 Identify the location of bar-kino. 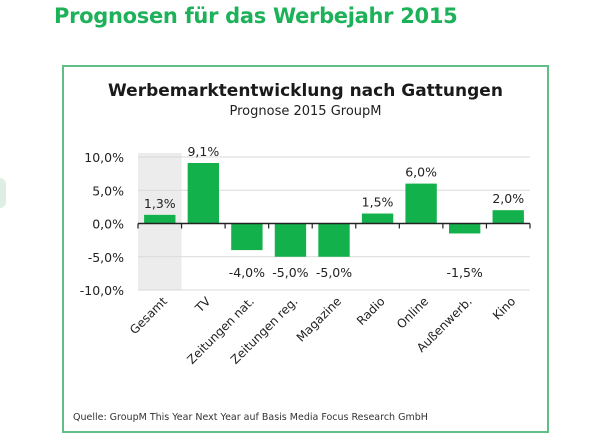
(508, 217).